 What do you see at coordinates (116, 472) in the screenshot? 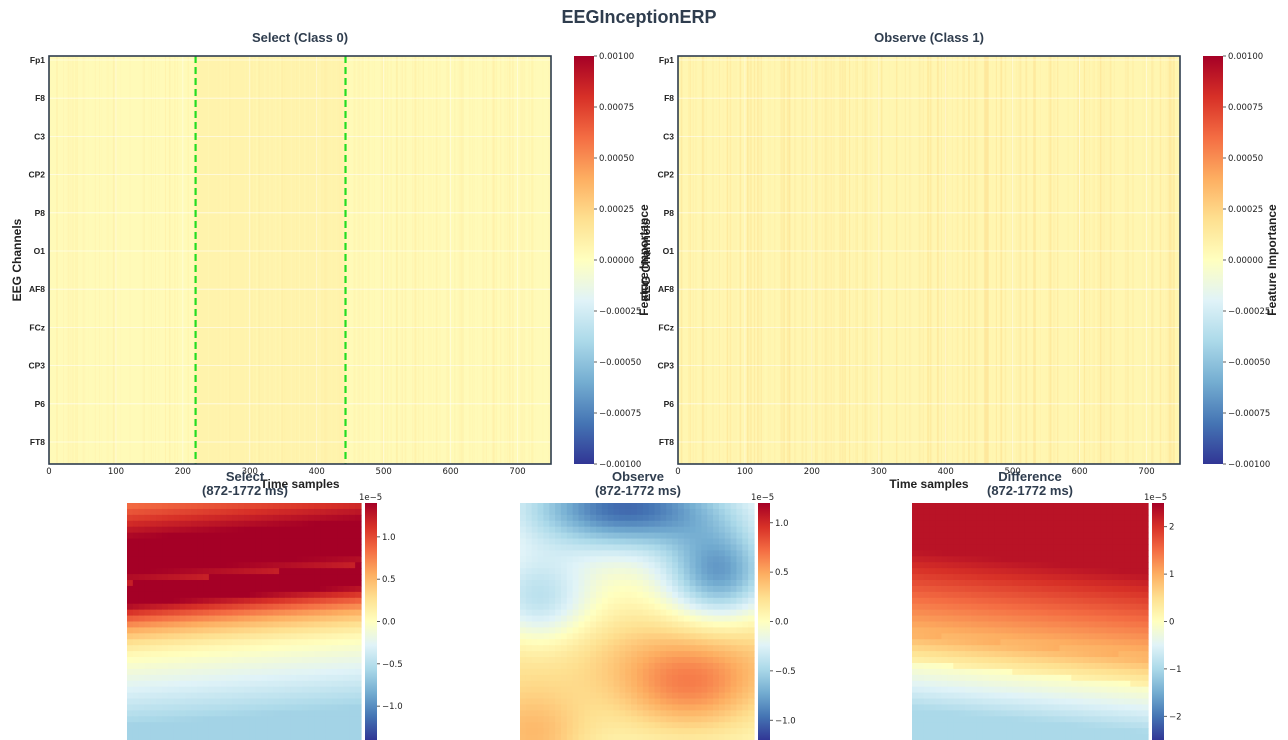
I see `select-time-tick: 100` at bounding box center [116, 472].